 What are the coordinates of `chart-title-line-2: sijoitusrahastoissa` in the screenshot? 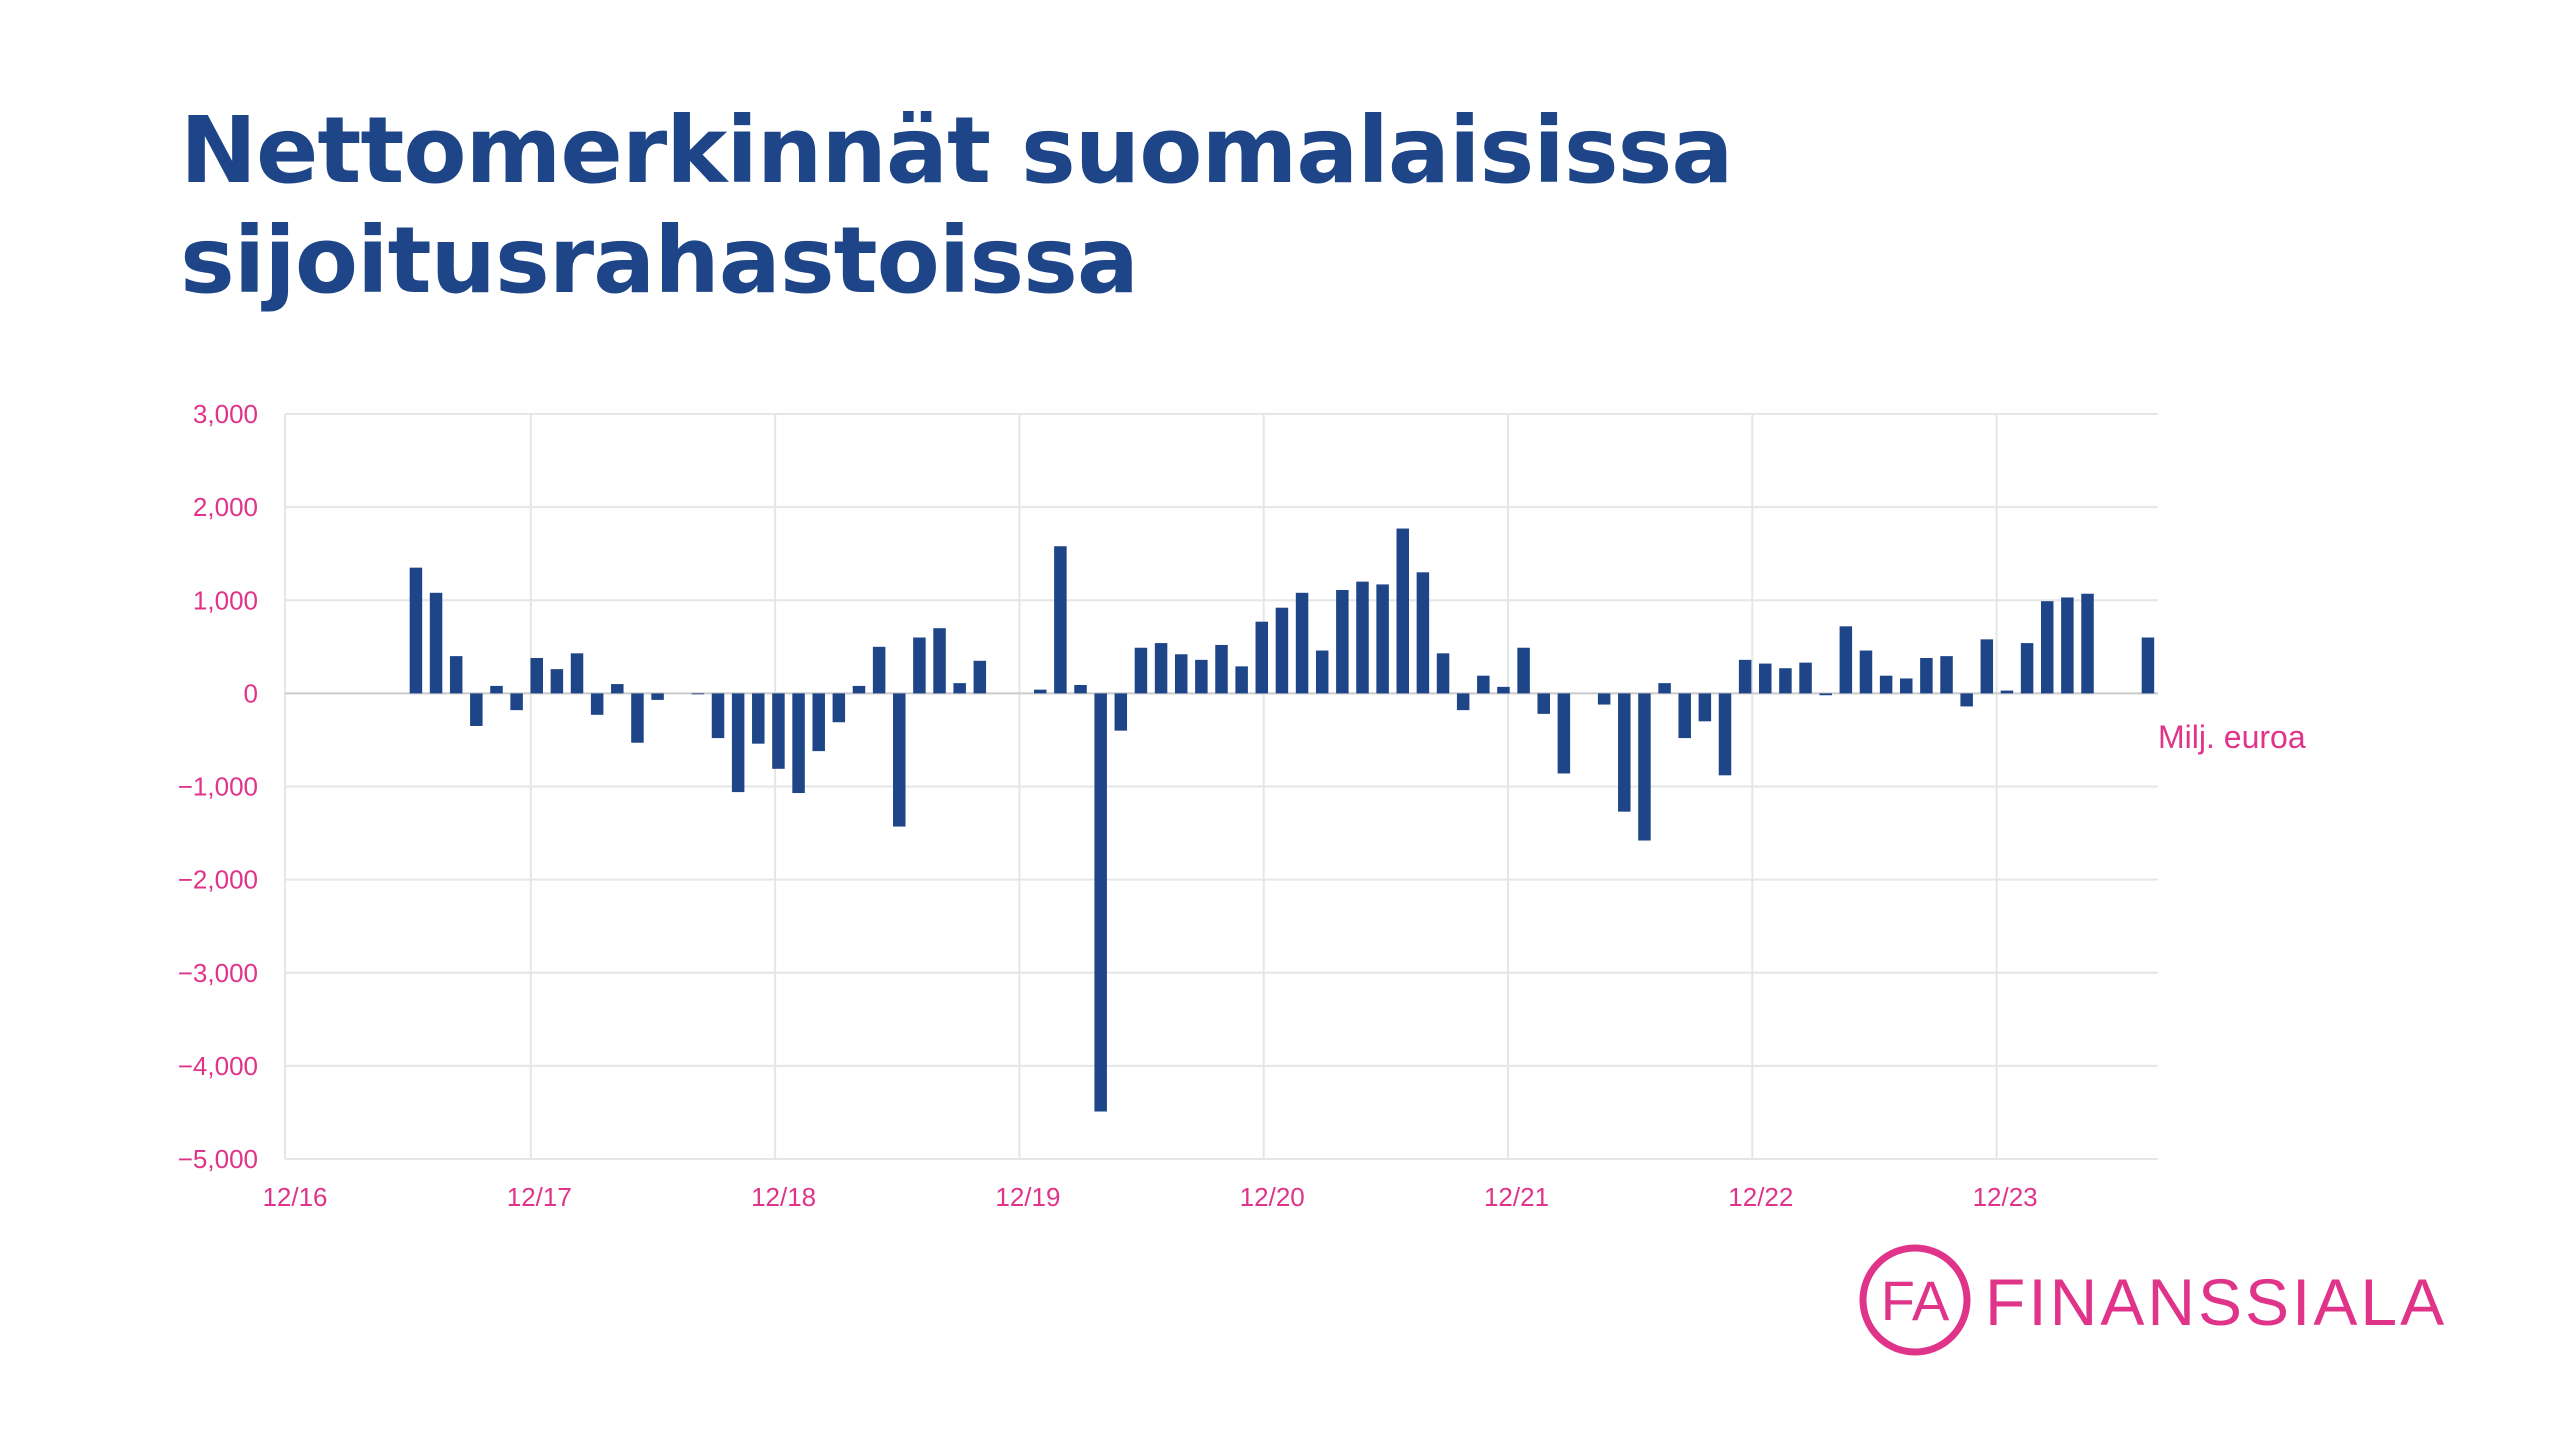 It's located at (659, 260).